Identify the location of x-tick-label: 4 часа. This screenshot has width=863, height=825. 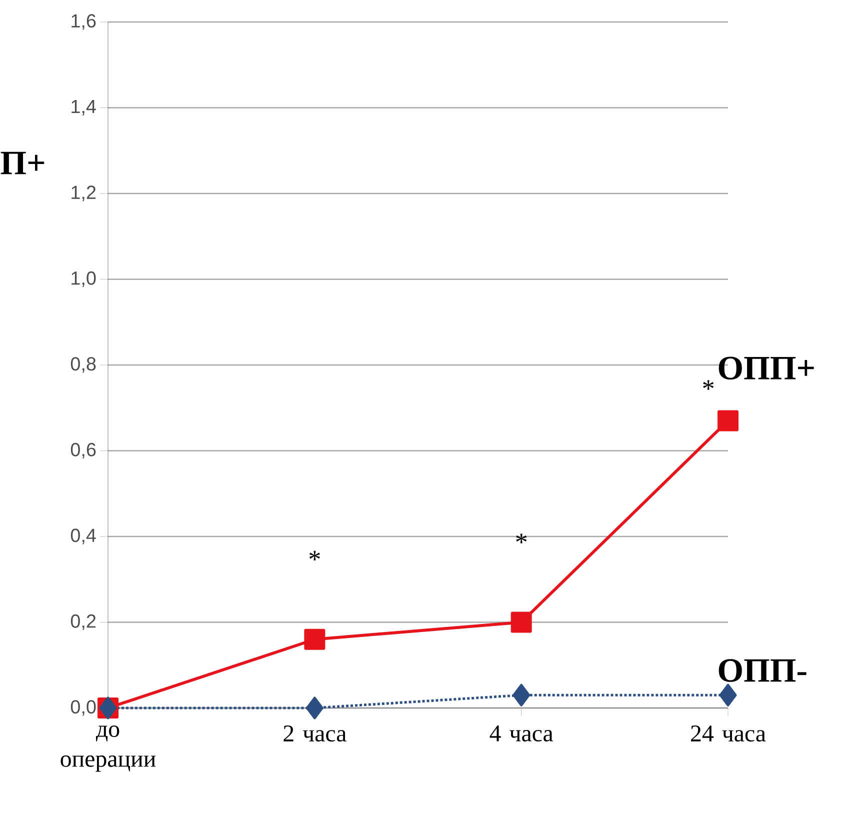
(522, 734).